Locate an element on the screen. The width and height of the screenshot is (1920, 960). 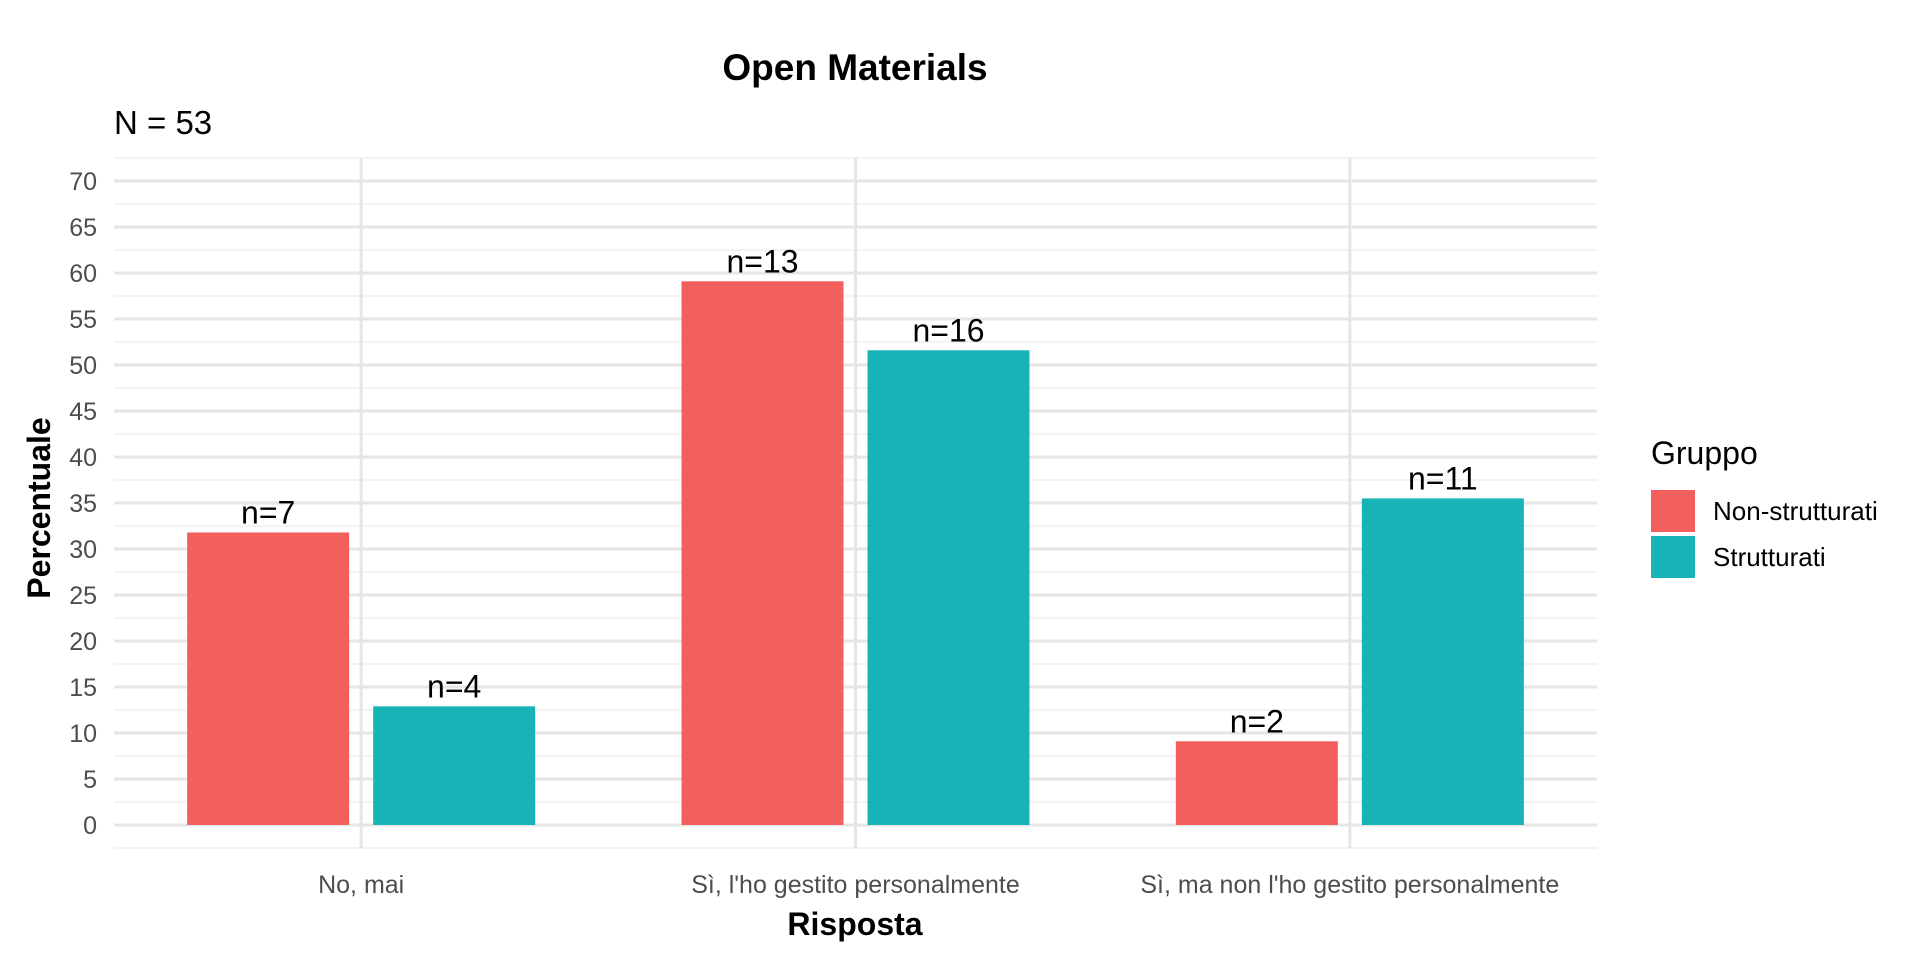
y-tick-label: 70 is located at coordinates (83, 182).